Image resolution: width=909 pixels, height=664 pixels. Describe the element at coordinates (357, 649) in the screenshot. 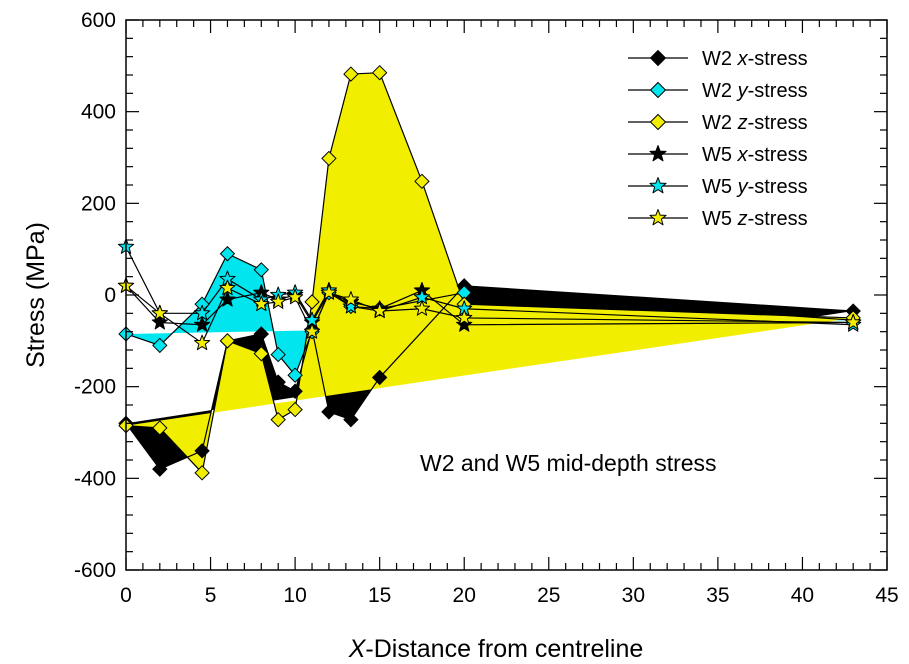

I see `x-axis-title-italic: X` at that location.